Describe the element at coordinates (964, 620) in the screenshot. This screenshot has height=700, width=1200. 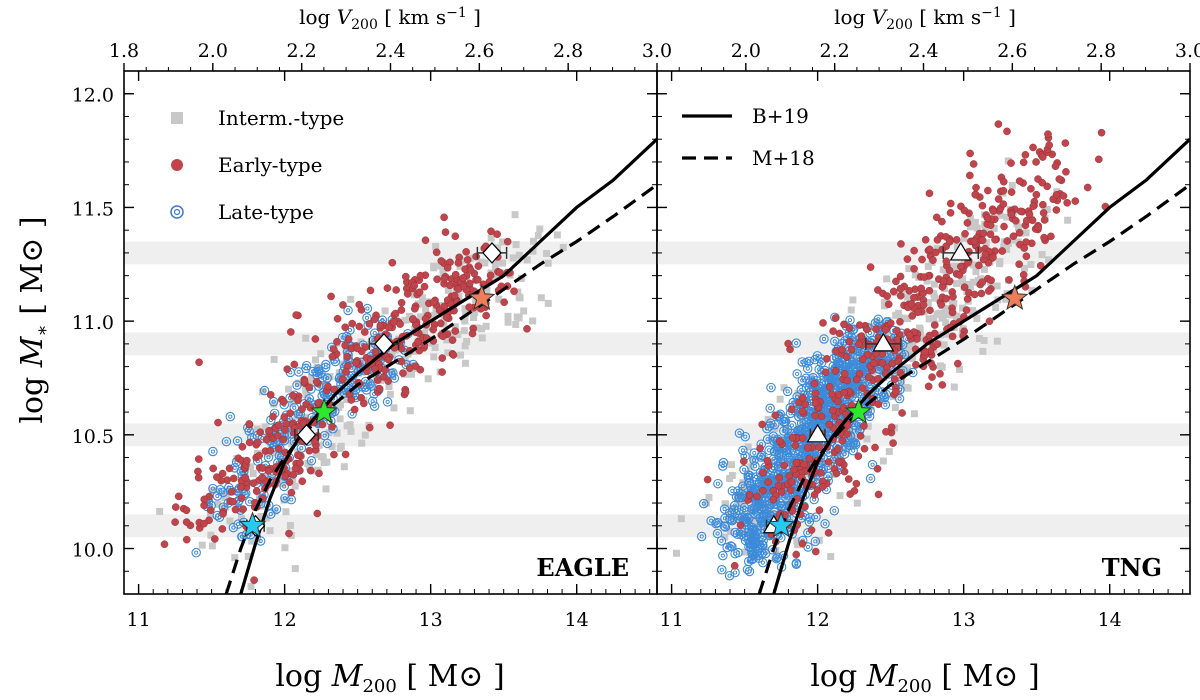
I see `tng-x-tick-label: 13` at that location.